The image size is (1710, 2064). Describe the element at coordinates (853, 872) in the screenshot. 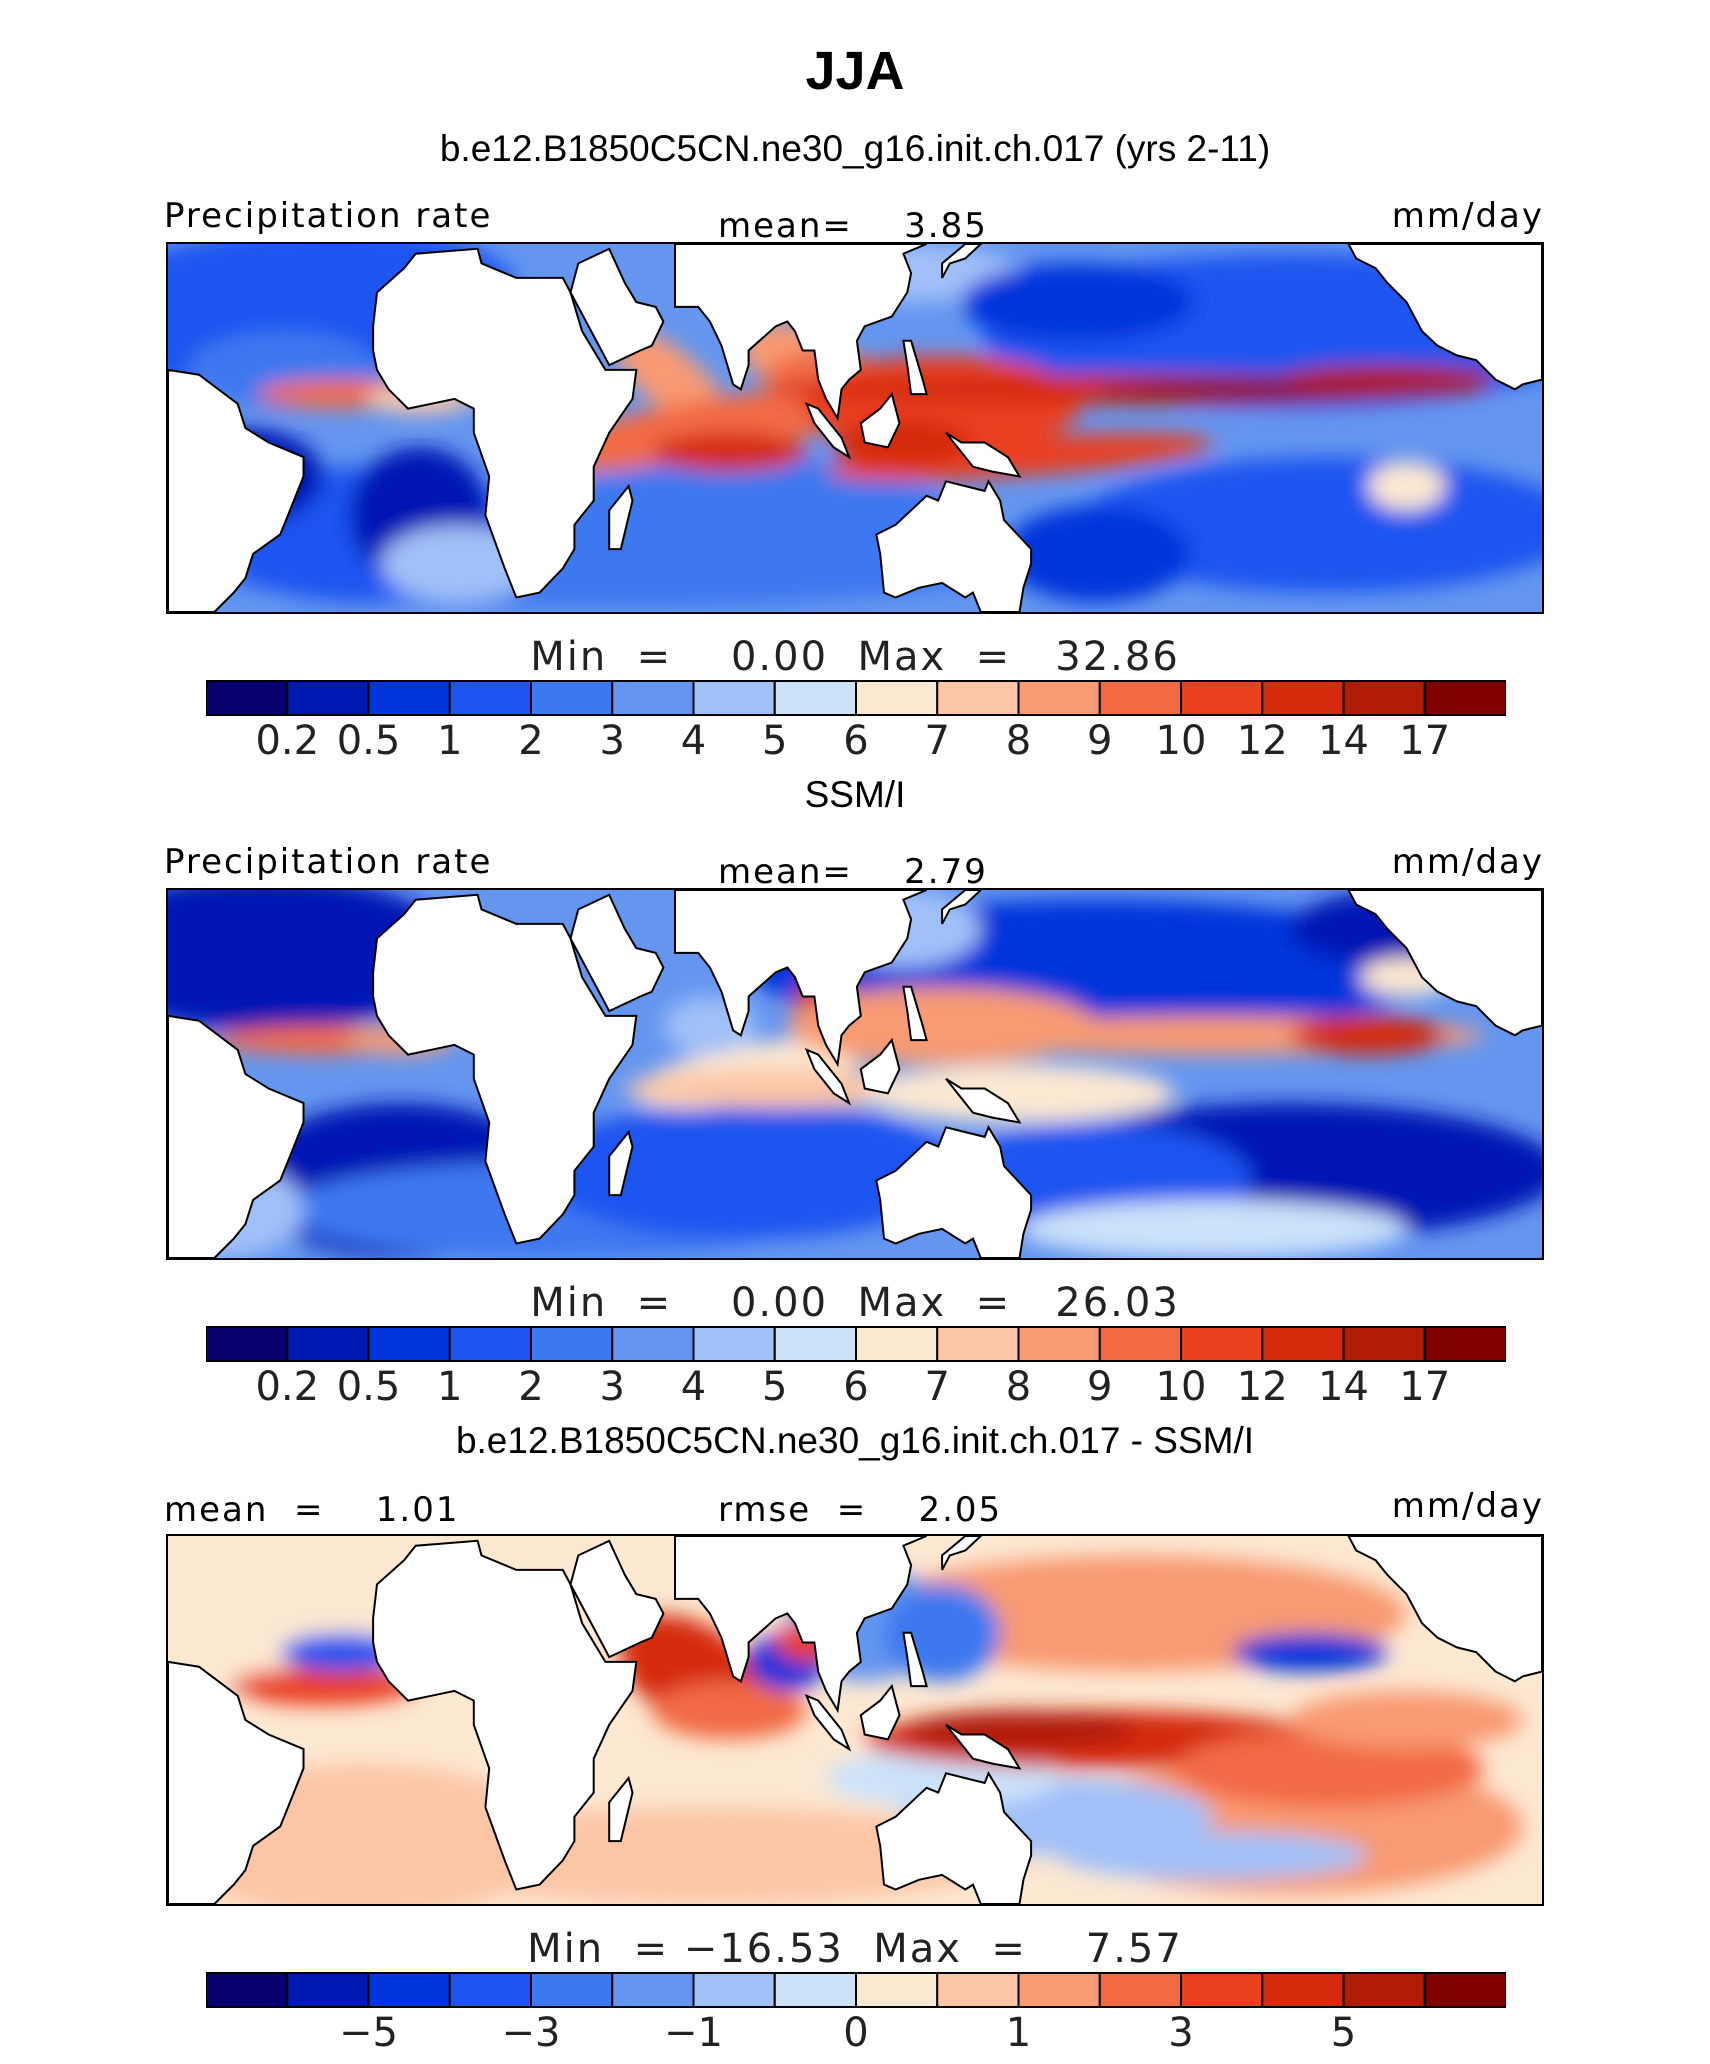

I see `panel-2-mean-label: mean= 2.79` at that location.